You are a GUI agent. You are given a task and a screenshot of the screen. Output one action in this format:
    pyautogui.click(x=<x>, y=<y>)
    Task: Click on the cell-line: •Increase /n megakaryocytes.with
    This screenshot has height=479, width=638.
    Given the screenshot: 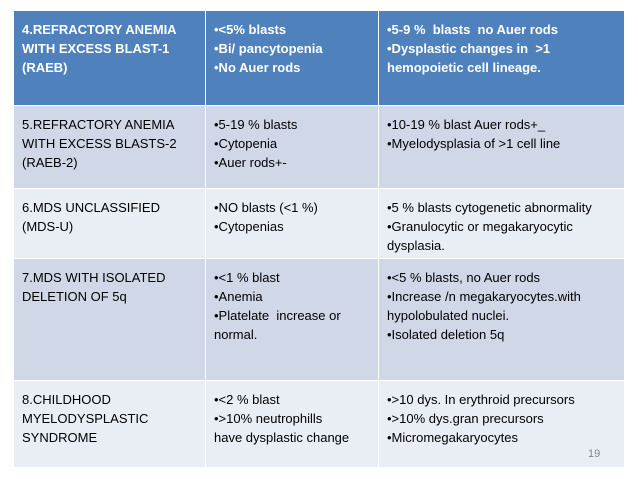 What is the action you would take?
    pyautogui.click(x=484, y=296)
    